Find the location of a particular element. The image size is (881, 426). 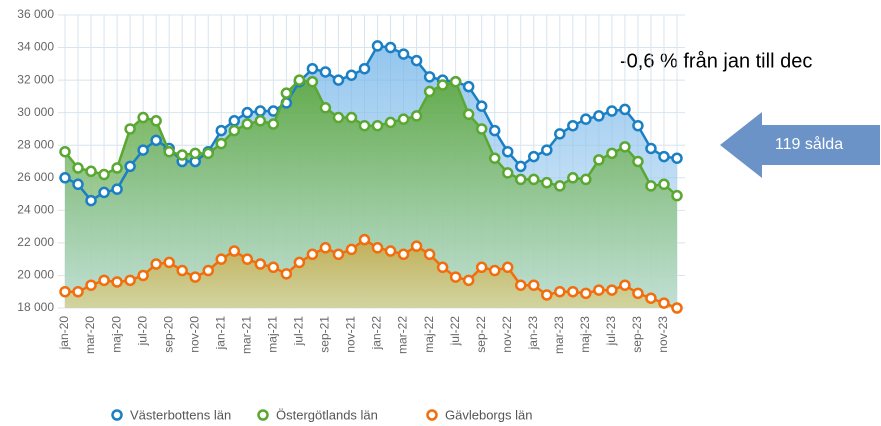

x-tick-label: mar-23 is located at coordinates (559, 335).